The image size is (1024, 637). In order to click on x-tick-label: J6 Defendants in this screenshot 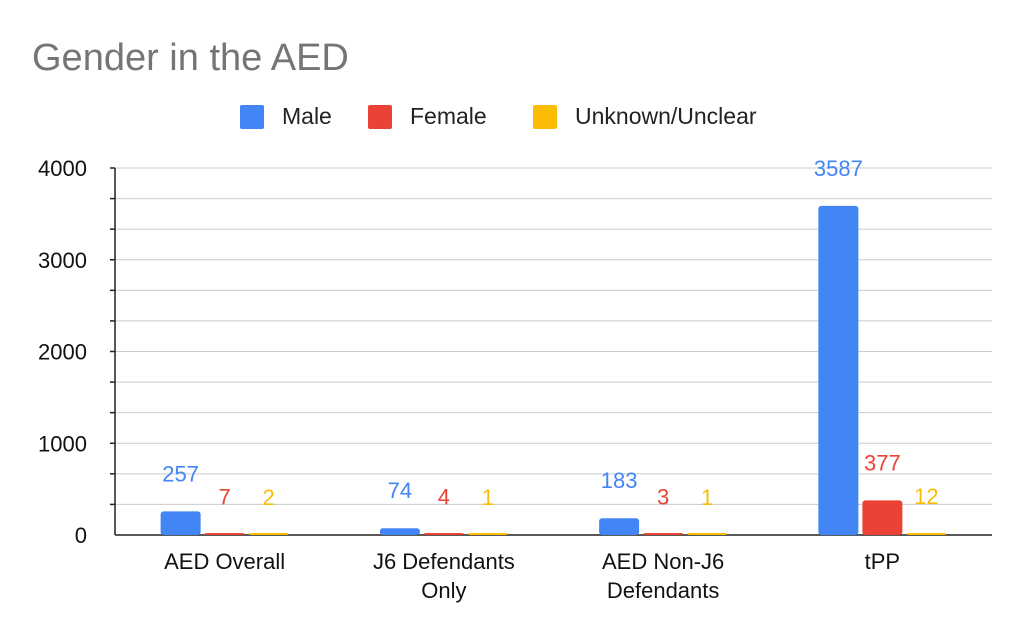, I will do `click(444, 561)`.